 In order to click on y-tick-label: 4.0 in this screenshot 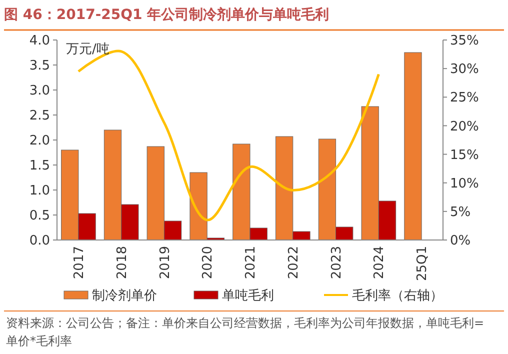, I will do `click(39, 41)`.